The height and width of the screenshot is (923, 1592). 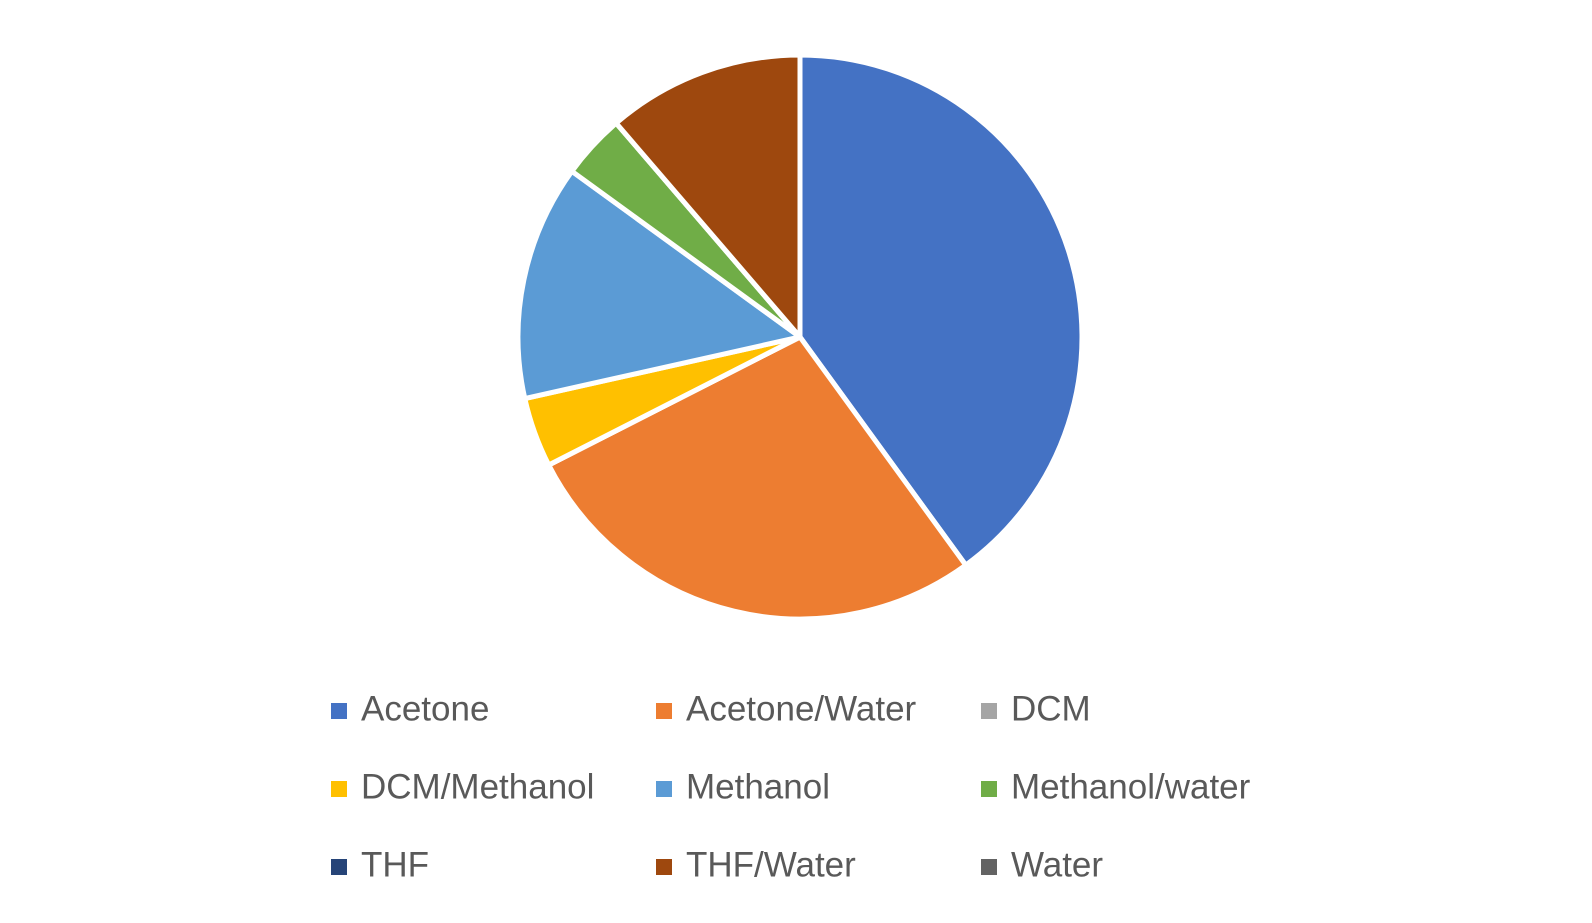 What do you see at coordinates (1131, 786) in the screenshot?
I see `legend-label: Methanol/water` at bounding box center [1131, 786].